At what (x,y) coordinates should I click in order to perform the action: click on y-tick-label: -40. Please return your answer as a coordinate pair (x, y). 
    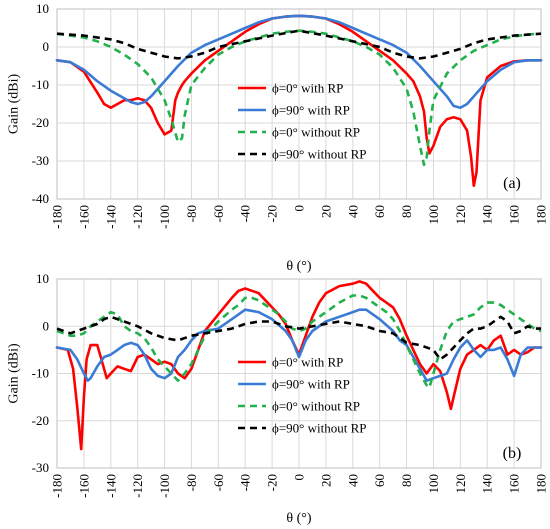
    Looking at the image, I should click on (40, 198).